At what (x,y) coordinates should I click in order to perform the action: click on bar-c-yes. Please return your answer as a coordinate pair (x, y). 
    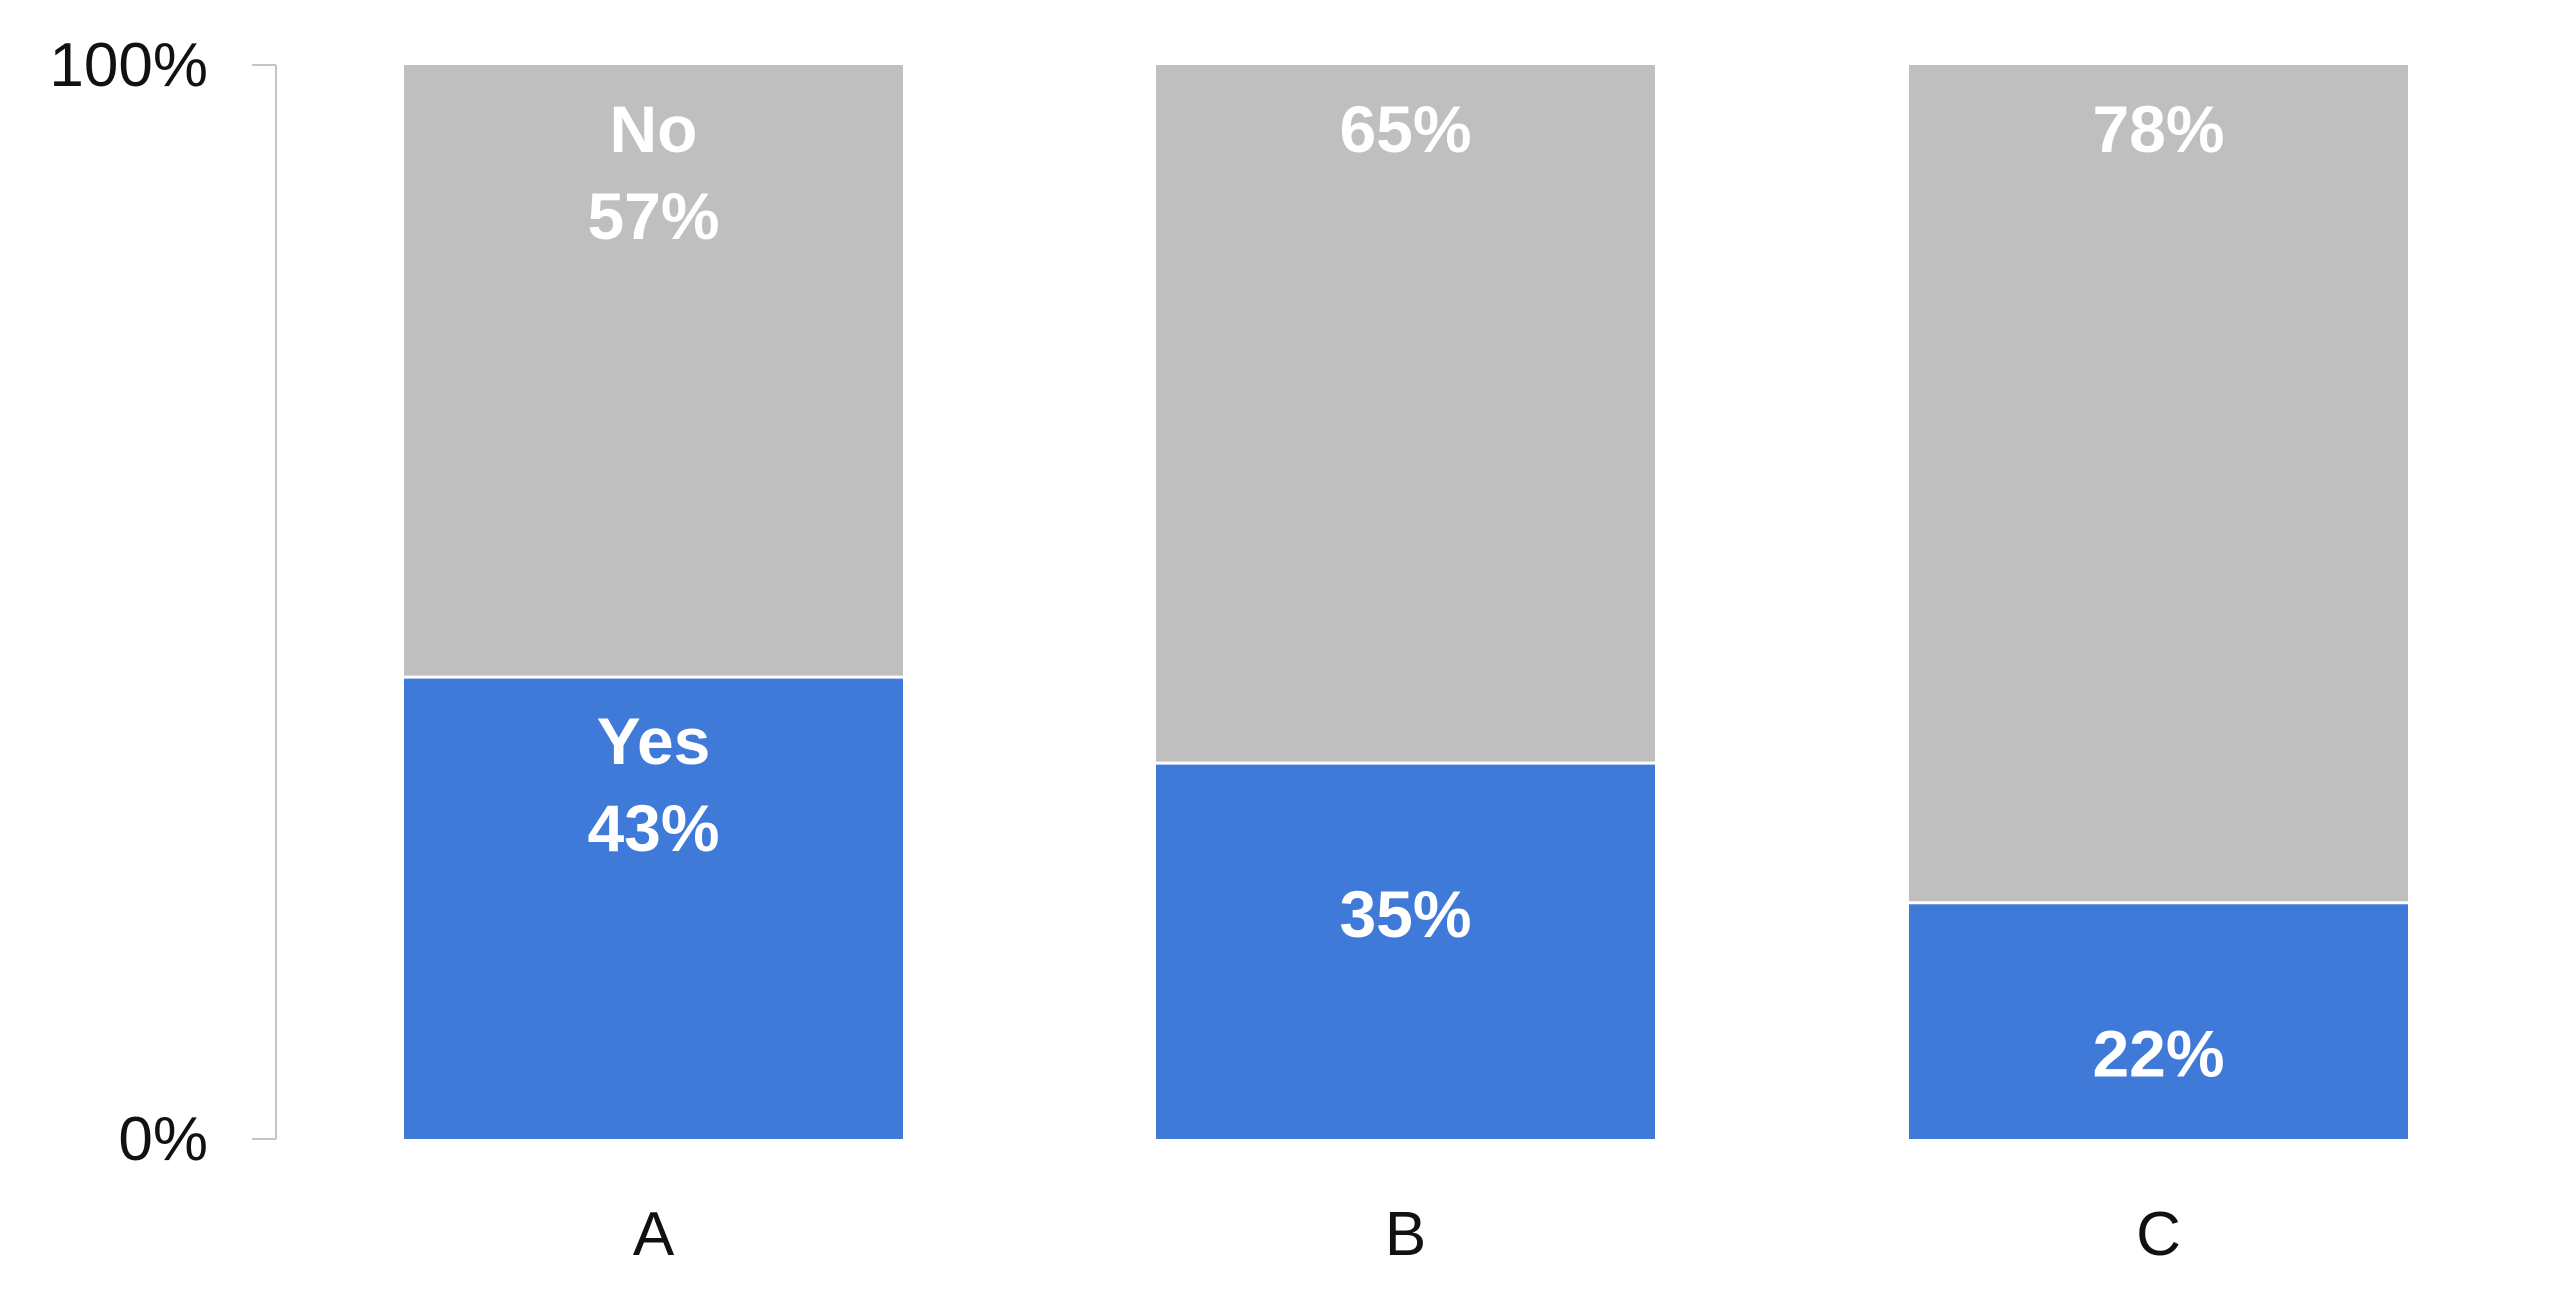
    Looking at the image, I should click on (2158, 1020).